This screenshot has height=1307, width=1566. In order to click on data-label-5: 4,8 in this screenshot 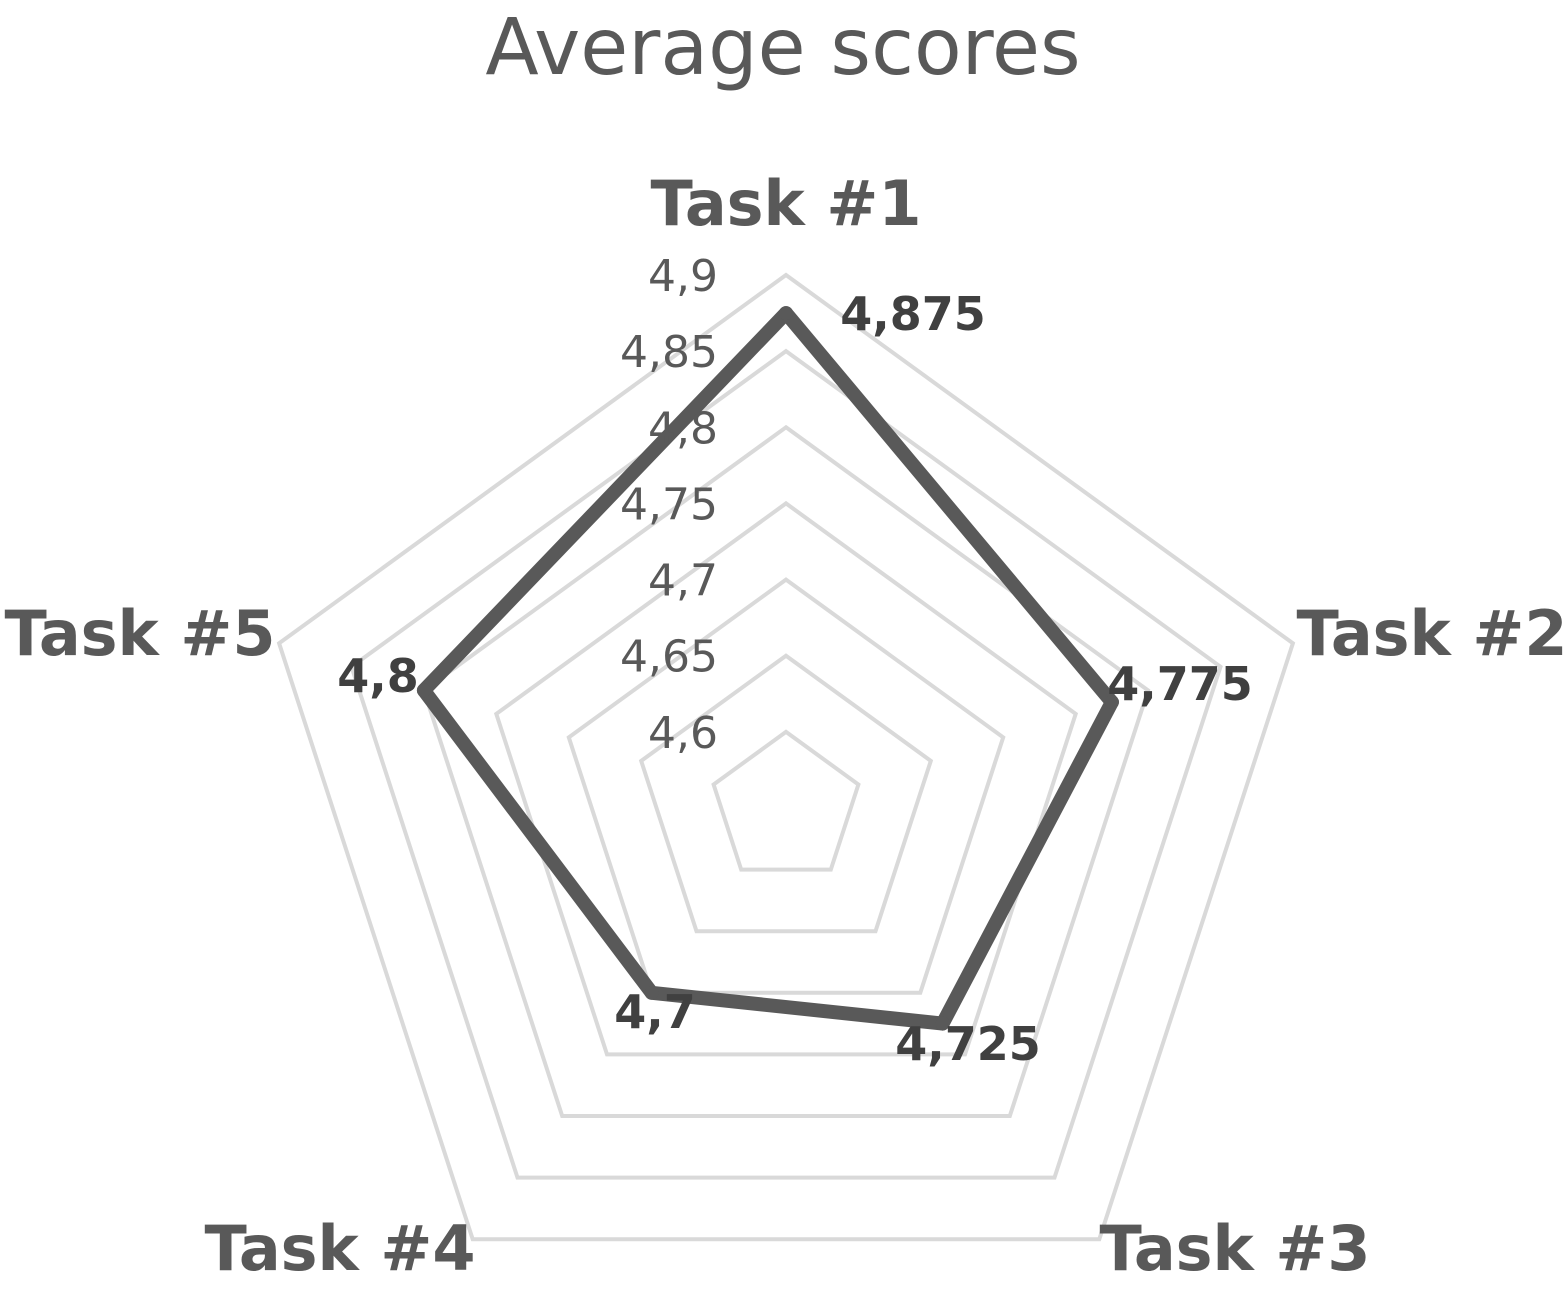, I will do `click(378, 676)`.